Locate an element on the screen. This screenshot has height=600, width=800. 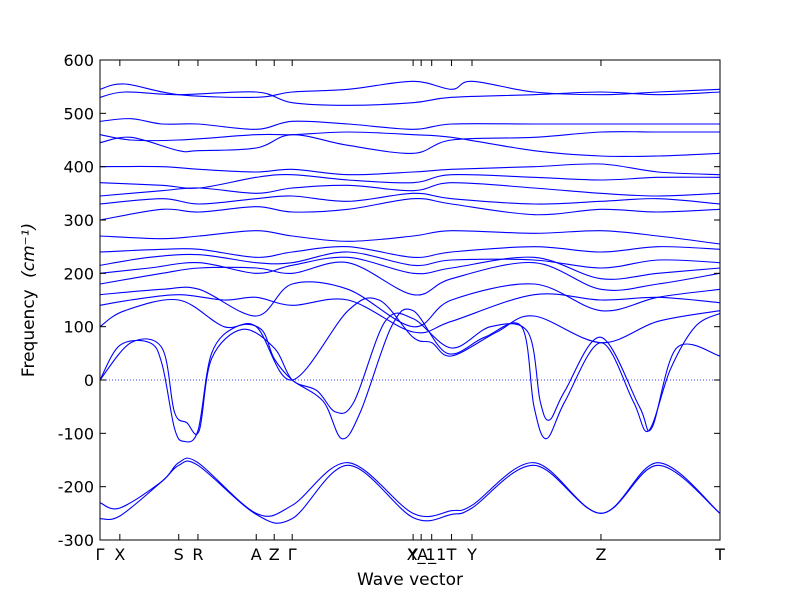
x-tick-label: R is located at coordinates (197, 554).